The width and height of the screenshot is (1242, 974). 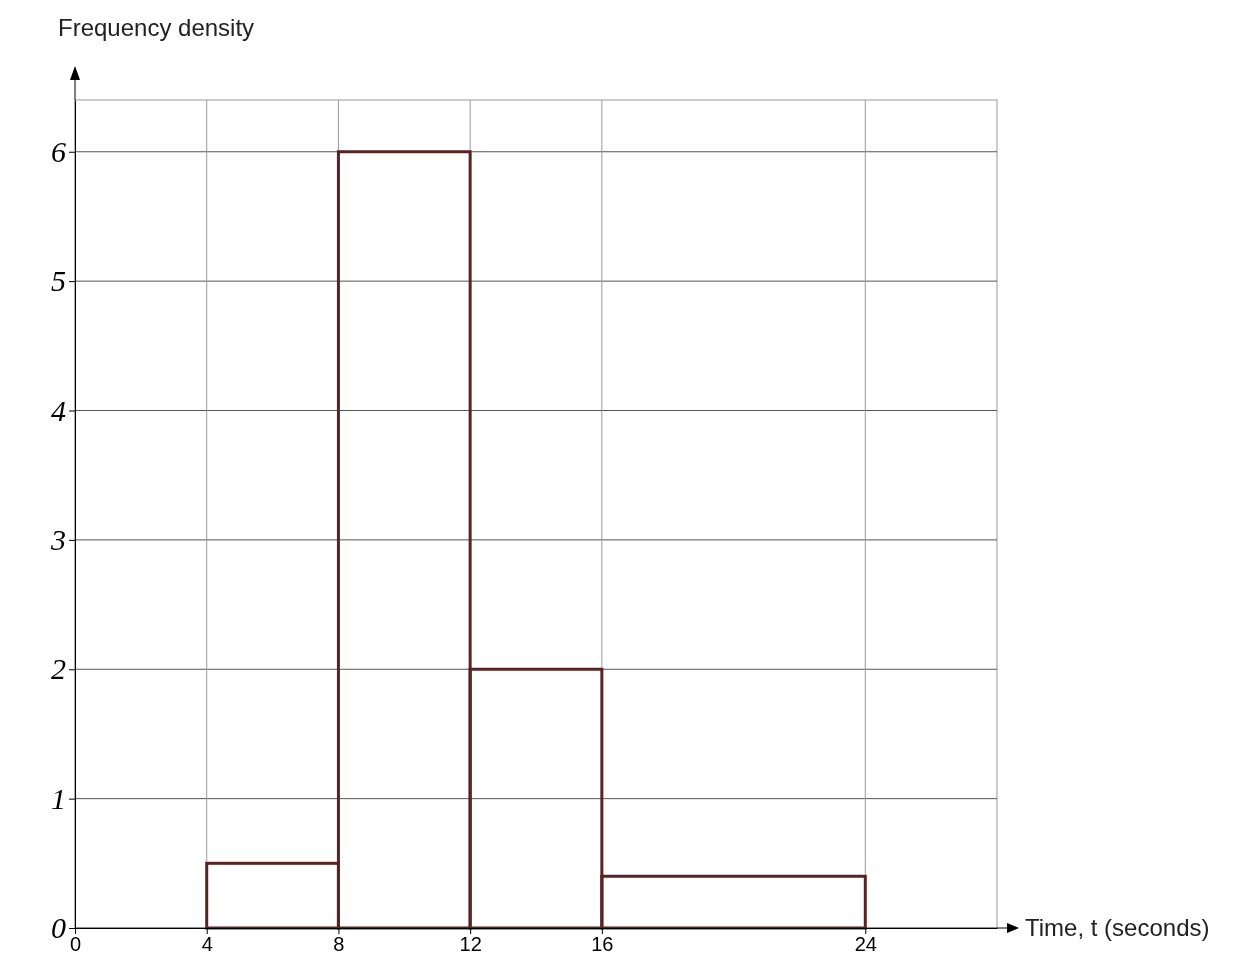 I want to click on y-tick-label: 6, so click(x=58, y=151).